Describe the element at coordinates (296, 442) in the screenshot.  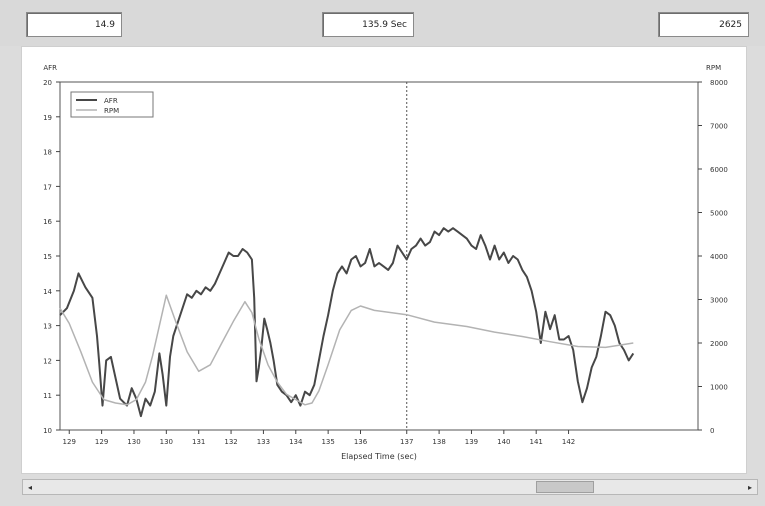
I see `x-tick-label: 134` at that location.